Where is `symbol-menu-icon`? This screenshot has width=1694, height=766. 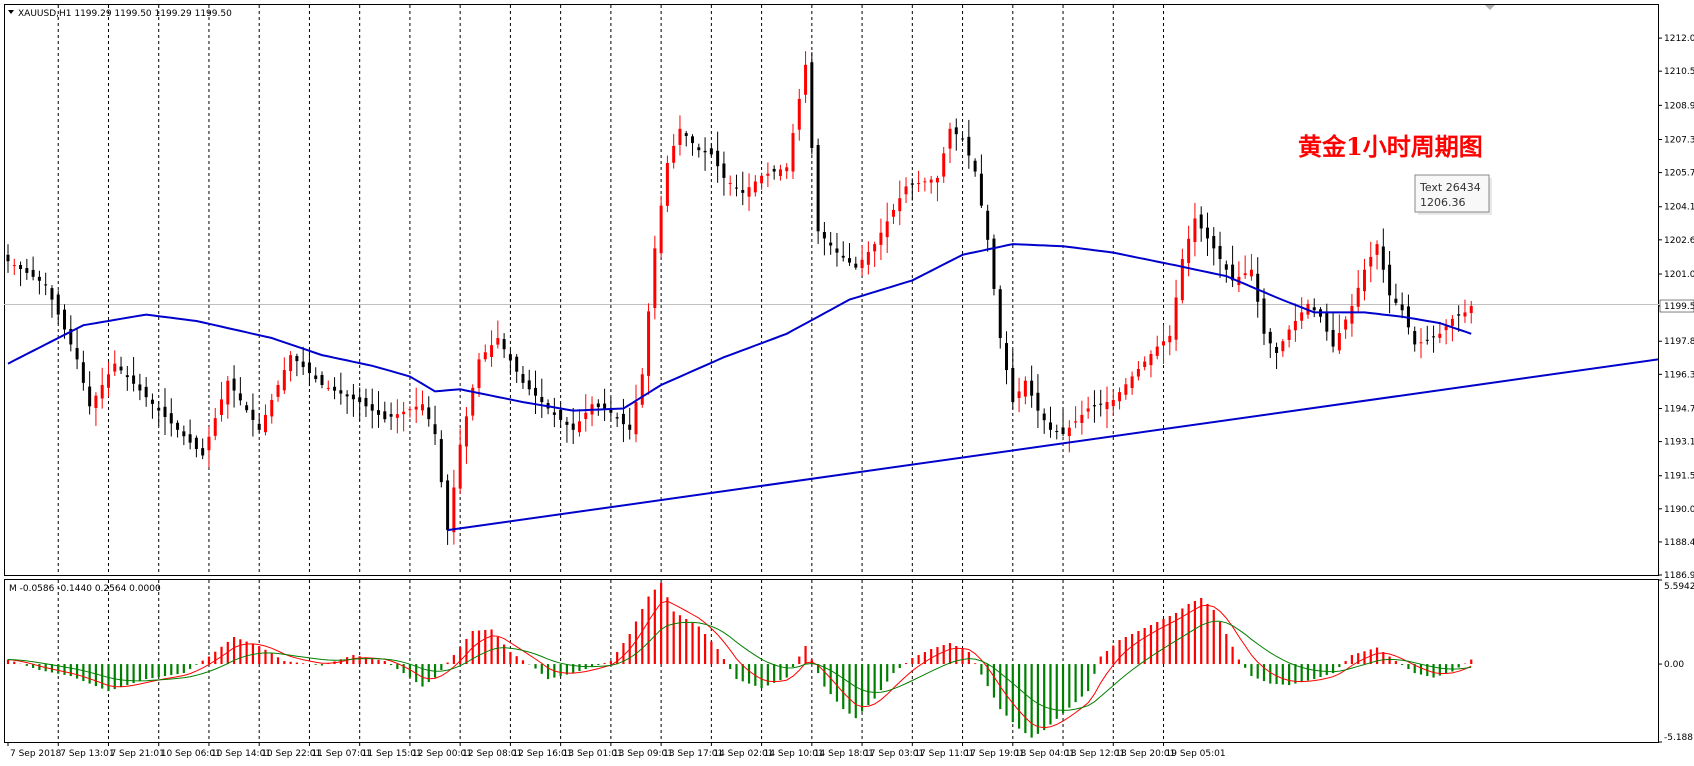
symbol-menu-icon is located at coordinates (11, 12).